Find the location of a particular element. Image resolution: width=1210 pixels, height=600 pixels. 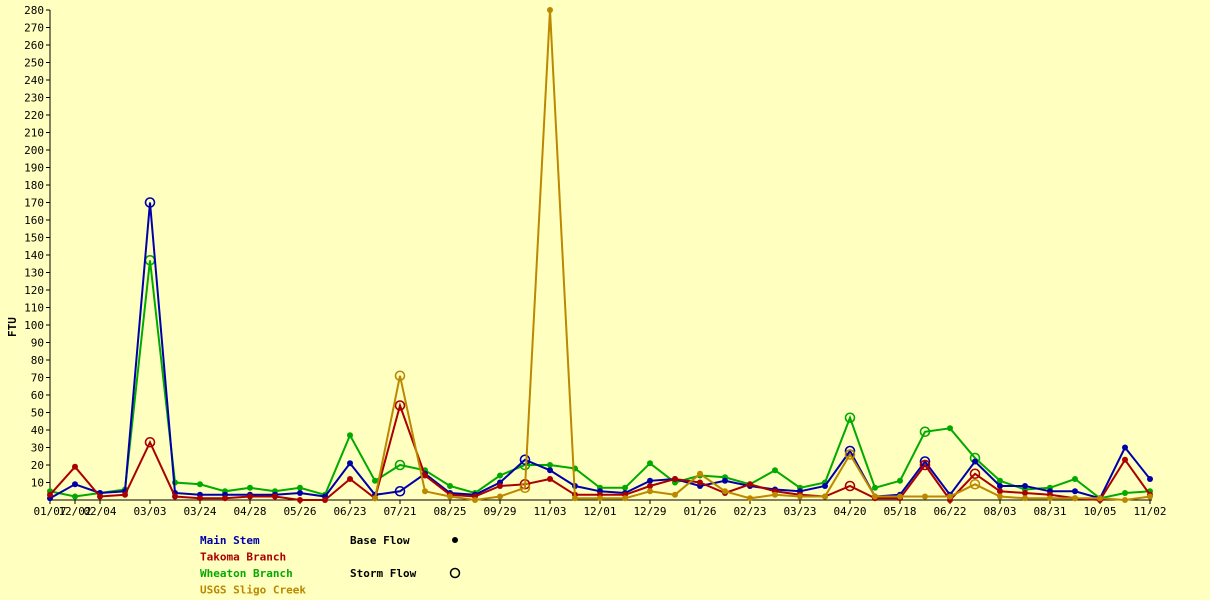

legend-entry: Wheaton Branch is located at coordinates (246, 573).